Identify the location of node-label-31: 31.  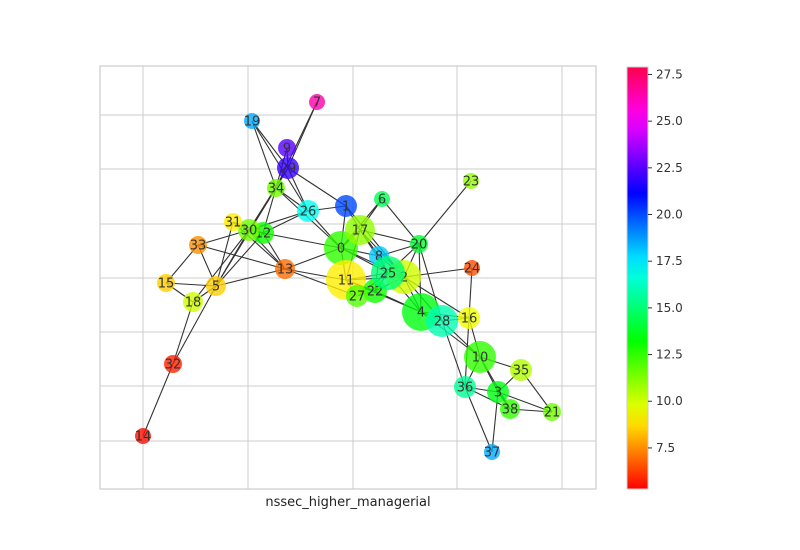
(233, 223).